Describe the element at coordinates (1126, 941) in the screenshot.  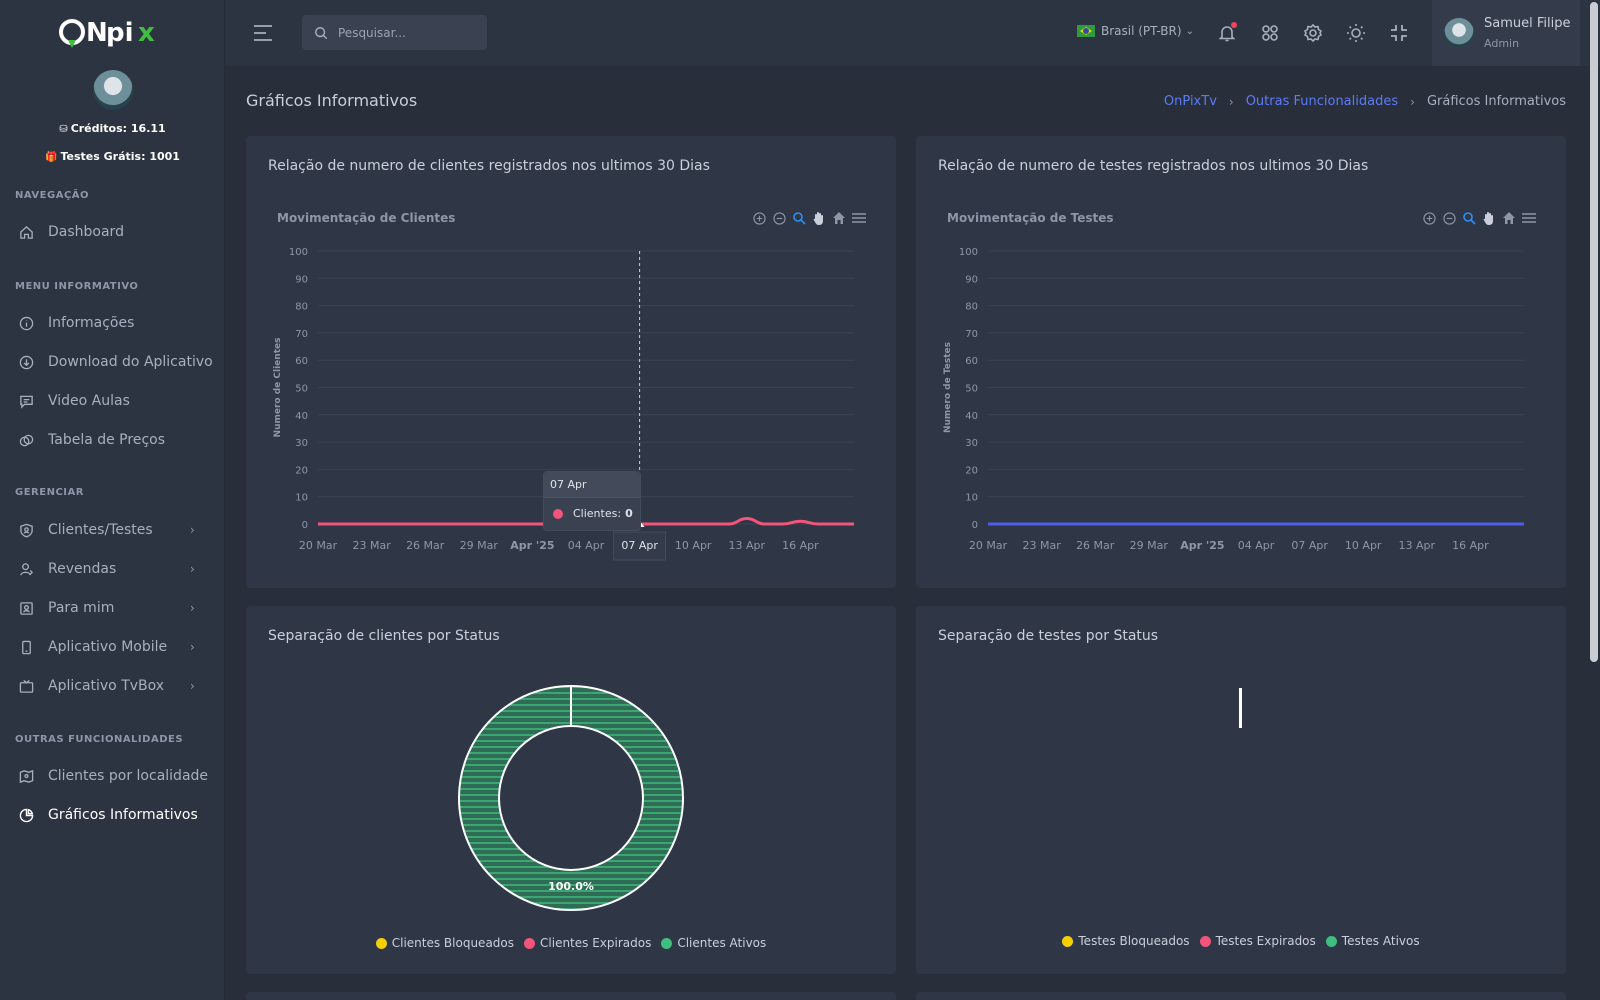
I see `legend-item: Testes Bloqueados` at that location.